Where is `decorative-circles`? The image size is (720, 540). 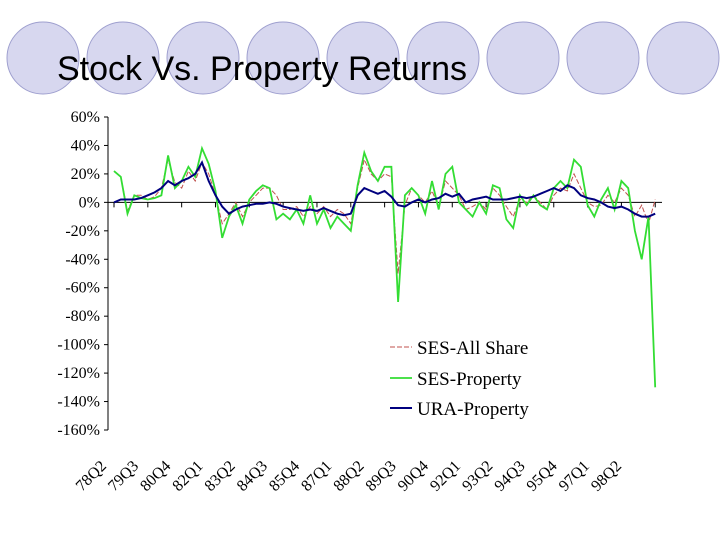 decorative-circles is located at coordinates (363, 58).